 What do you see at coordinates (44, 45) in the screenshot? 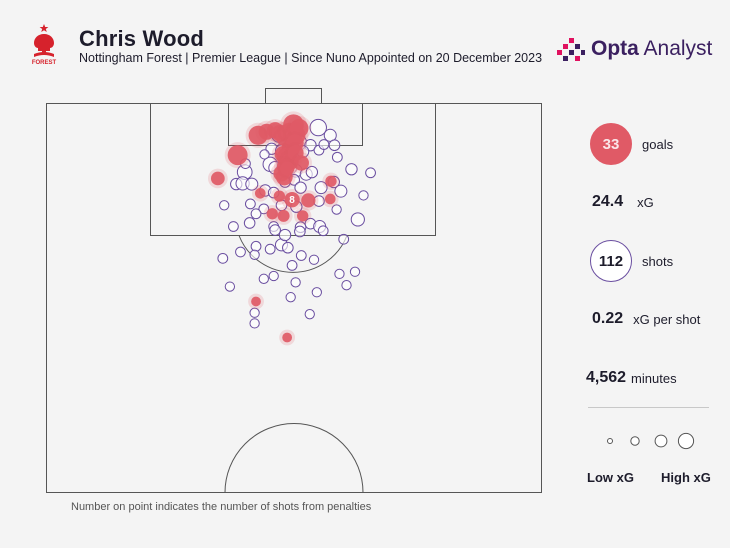
I see `nottingham-forest-crest-icon: FOREST` at bounding box center [44, 45].